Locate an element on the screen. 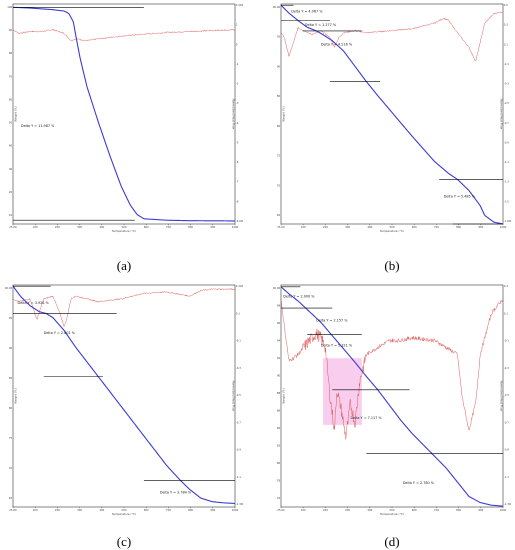  y-tick-label: 78 is located at coordinates (279, 481).